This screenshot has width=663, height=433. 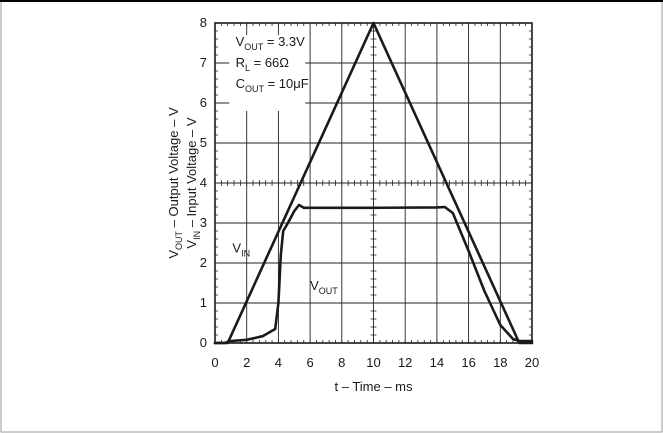 I want to click on y-tick-label: 6, so click(x=203, y=102).